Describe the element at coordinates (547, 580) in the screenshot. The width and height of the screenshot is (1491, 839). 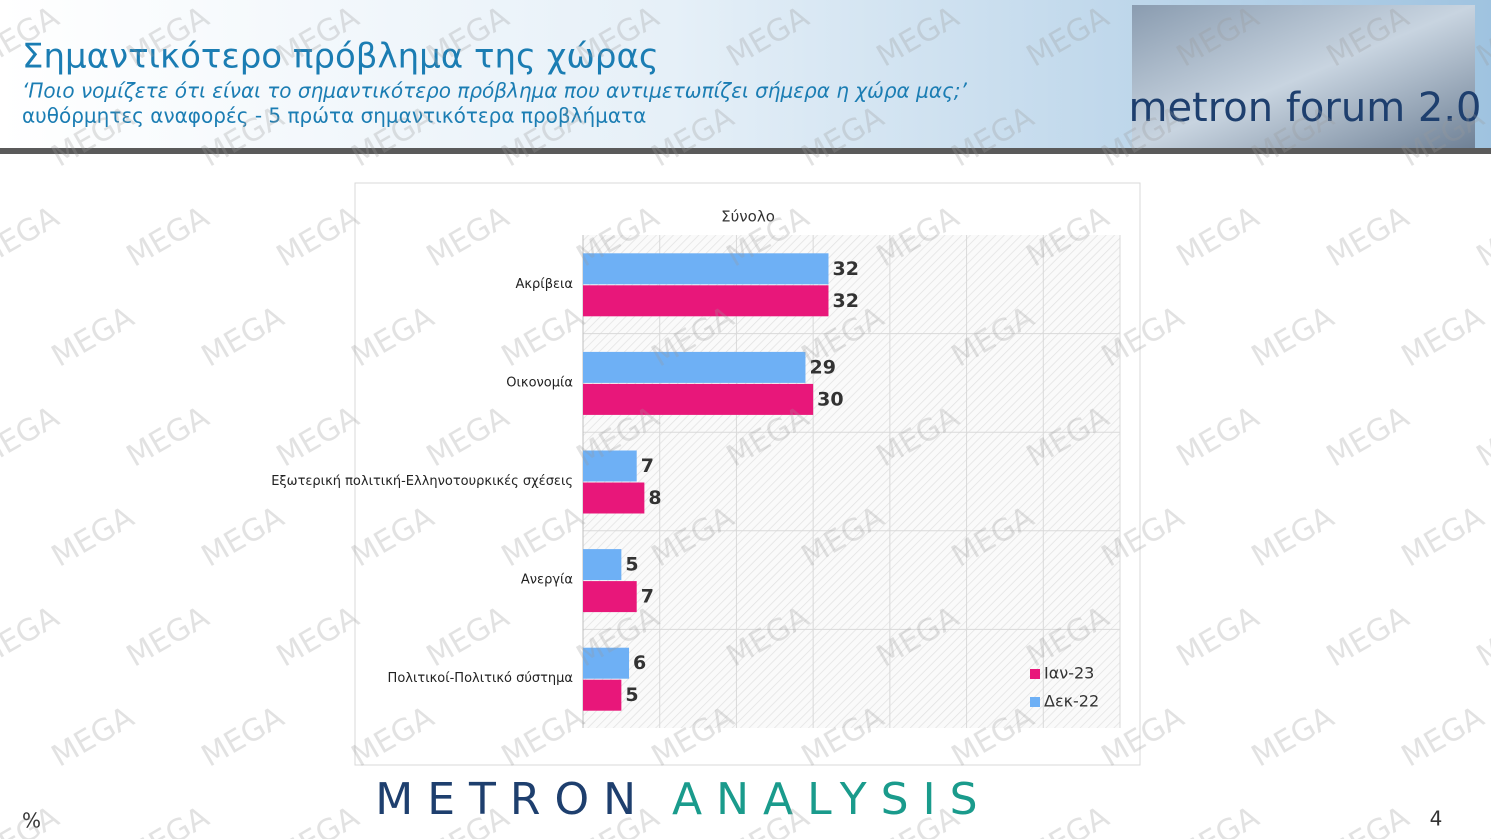
I see `category-label: Ανεργία` at that location.